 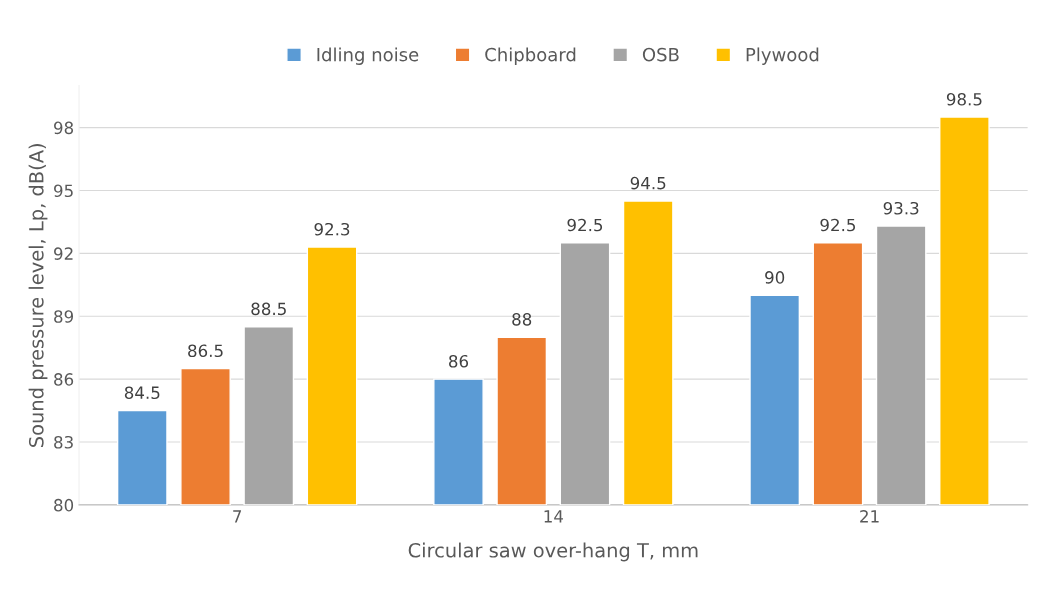 What do you see at coordinates (459, 361) in the screenshot?
I see `data-label: 86` at bounding box center [459, 361].